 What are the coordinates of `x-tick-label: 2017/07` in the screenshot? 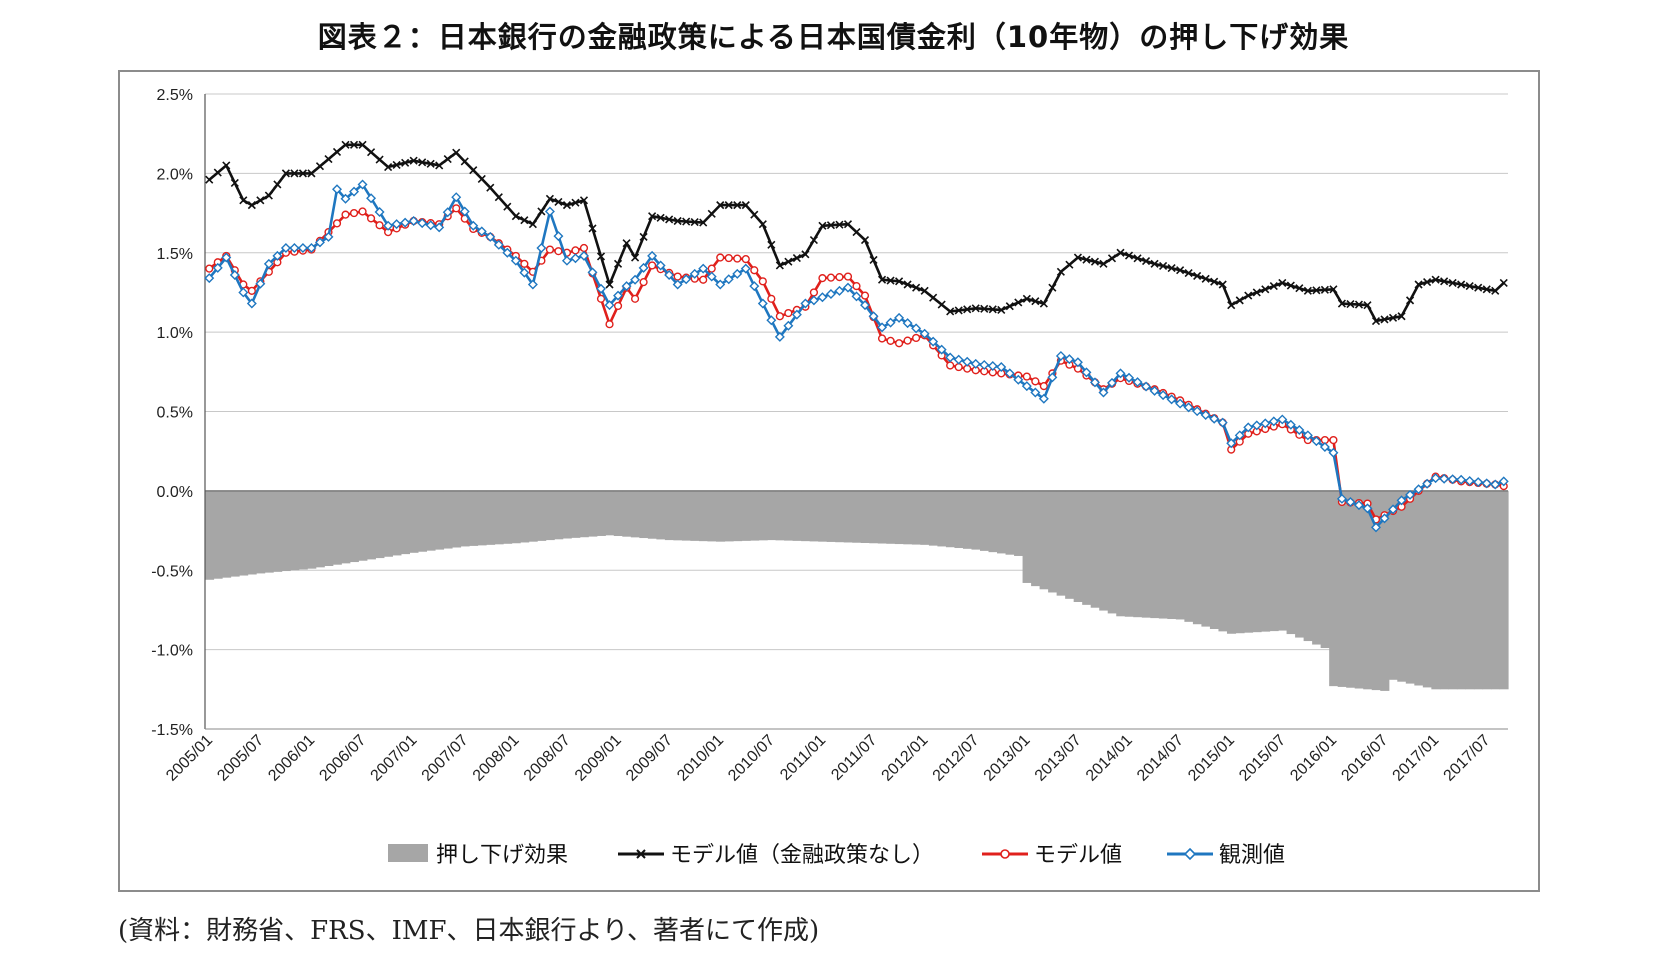 It's located at (1467, 758).